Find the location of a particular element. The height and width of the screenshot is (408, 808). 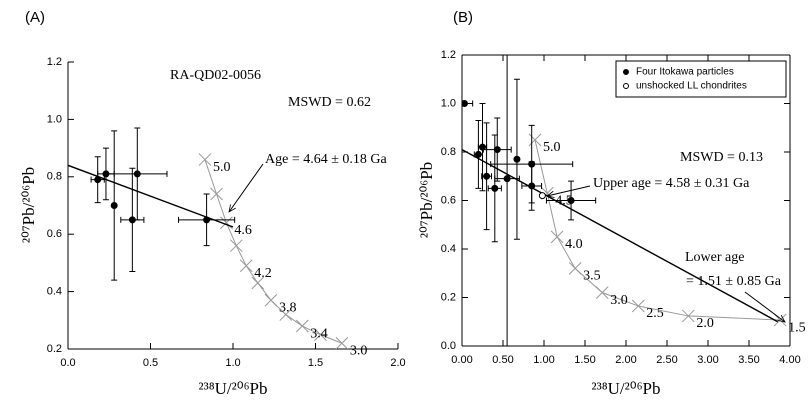

annotation: Age = 4.64 ± 0.18 Ga is located at coordinates (326, 159).